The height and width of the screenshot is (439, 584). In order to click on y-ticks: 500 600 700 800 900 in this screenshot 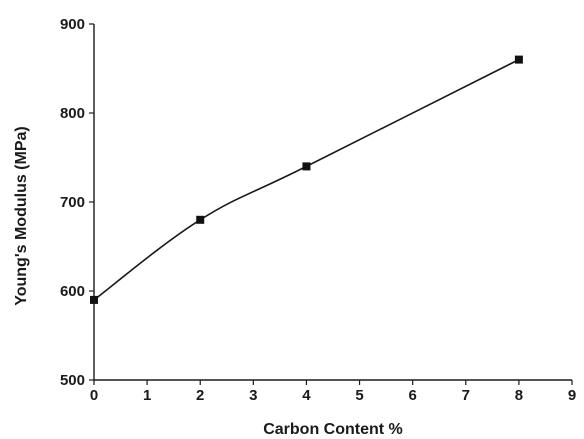, I will do `click(77, 202)`.